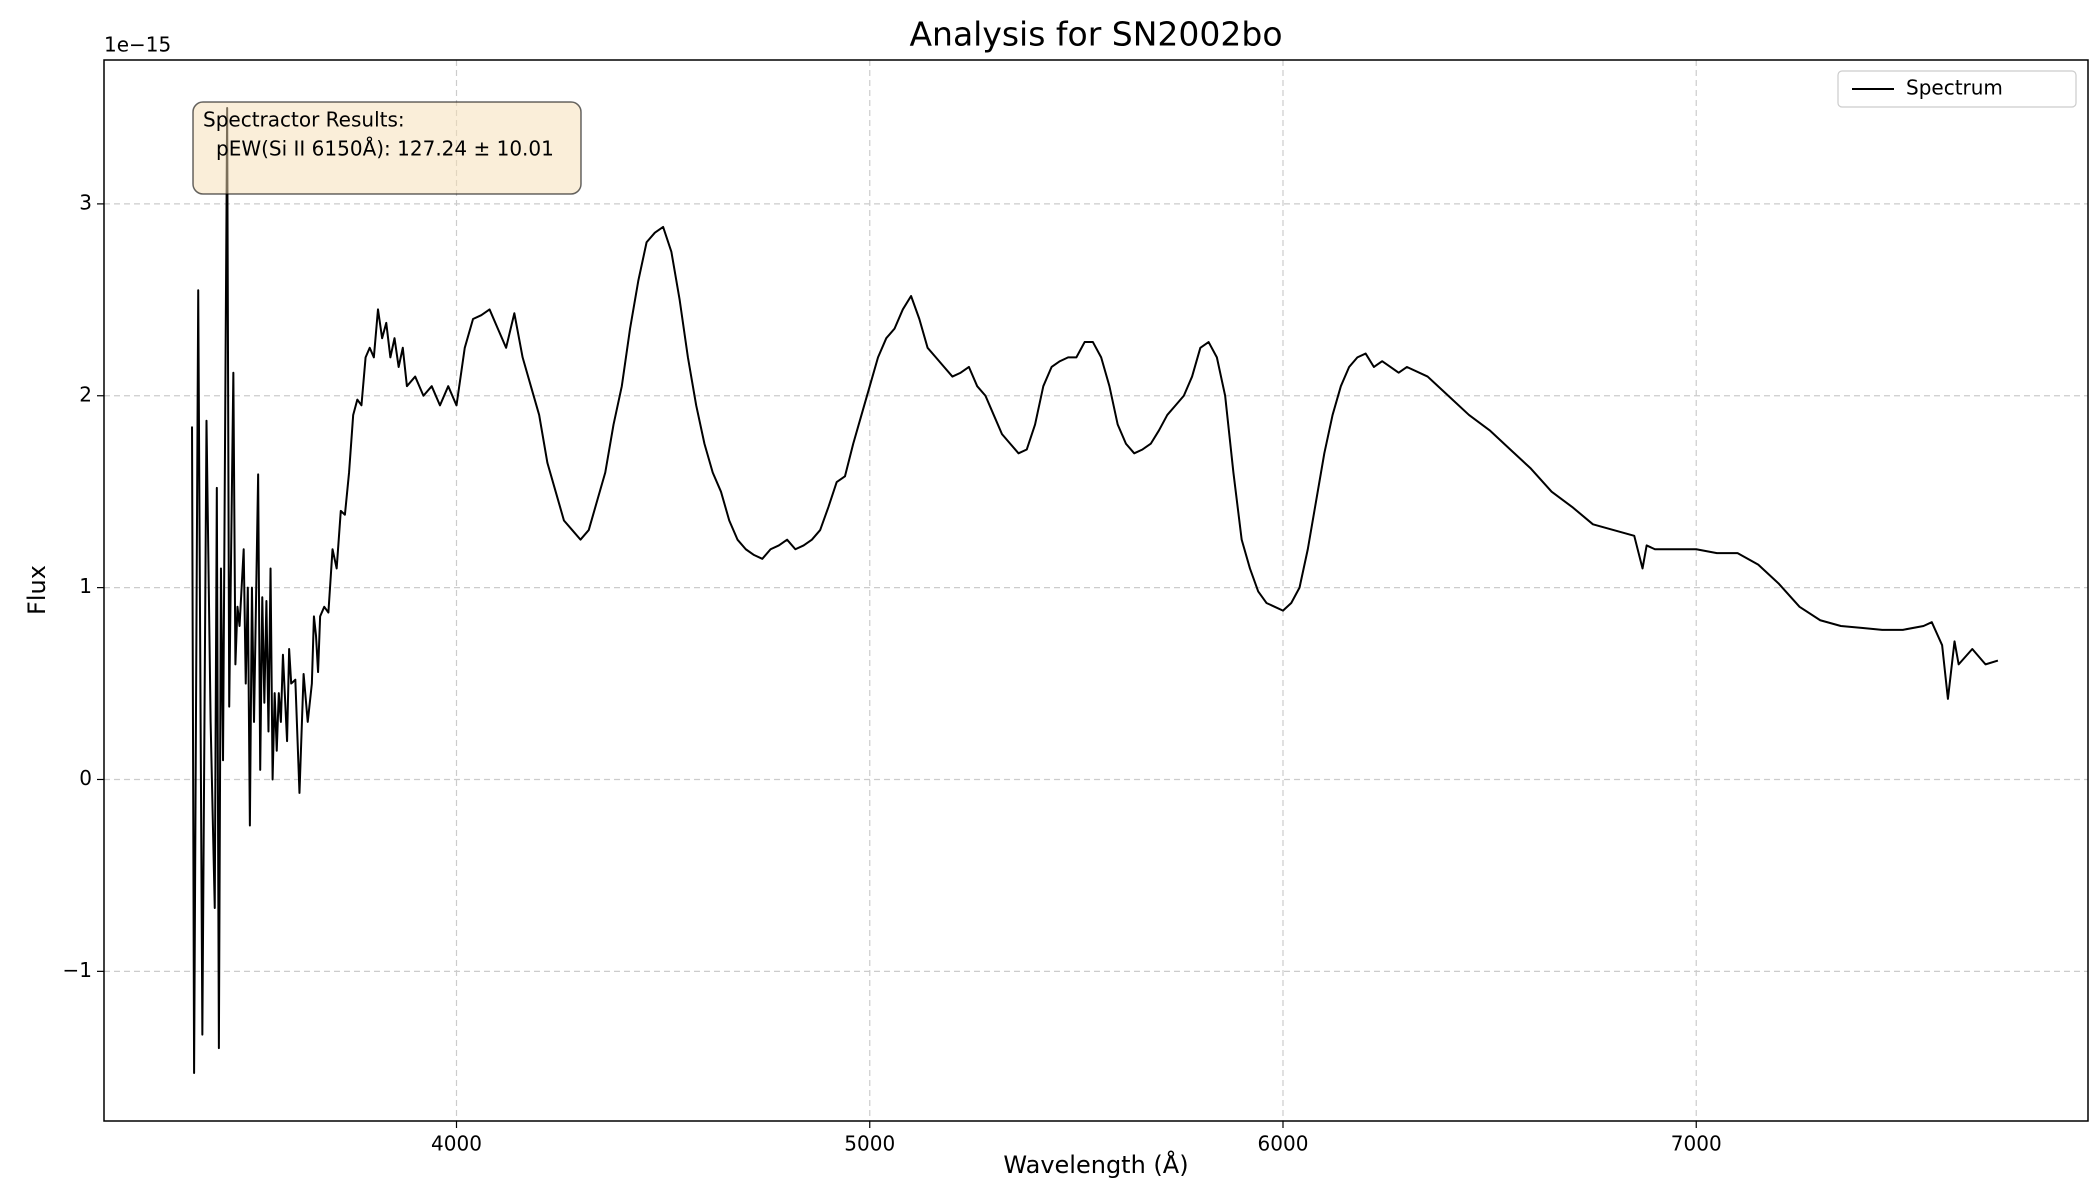 Image resolution: width=2100 pixels, height=1200 pixels. Describe the element at coordinates (85, 778) in the screenshot. I see `y-tick-label: 0` at that location.